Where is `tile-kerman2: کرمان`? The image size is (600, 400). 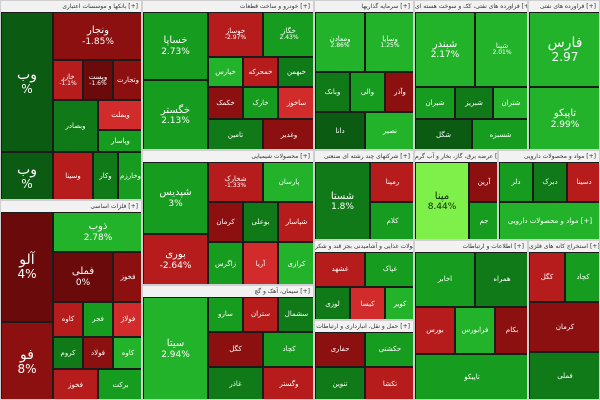 tile-kerman2: کرمان is located at coordinates (564, 327).